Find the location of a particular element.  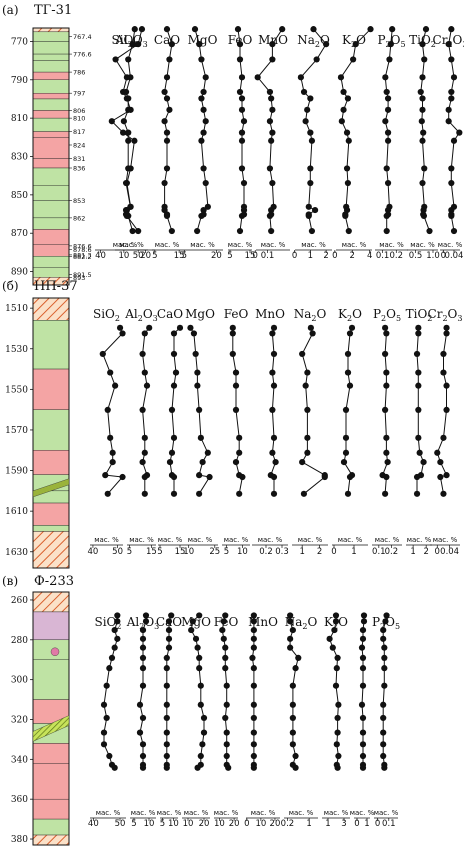

column-header: TiO2 is located at coordinates (419, 315).